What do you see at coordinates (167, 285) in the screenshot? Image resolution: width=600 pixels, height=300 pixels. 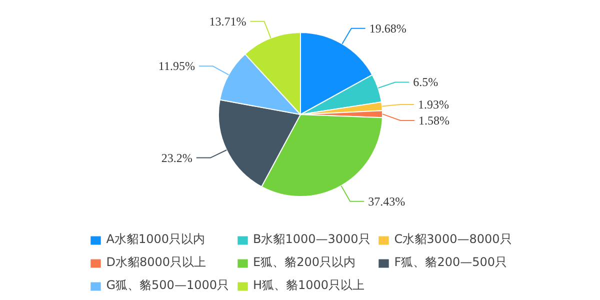 I see `legend-label: G狐、貉500—1000只` at bounding box center [167, 285].